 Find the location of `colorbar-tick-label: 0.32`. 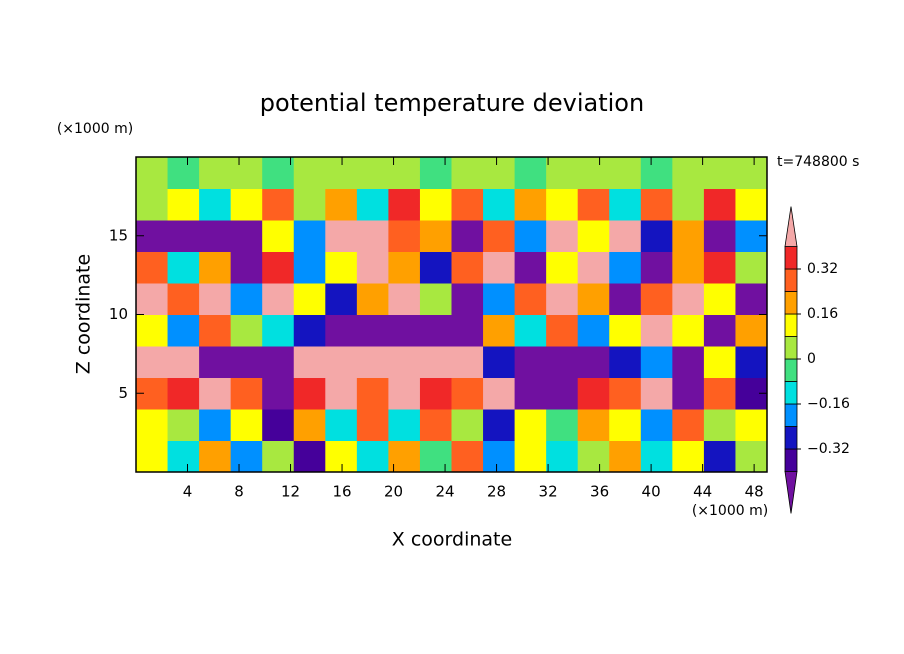

colorbar-tick-label: 0.32 is located at coordinates (822, 269).